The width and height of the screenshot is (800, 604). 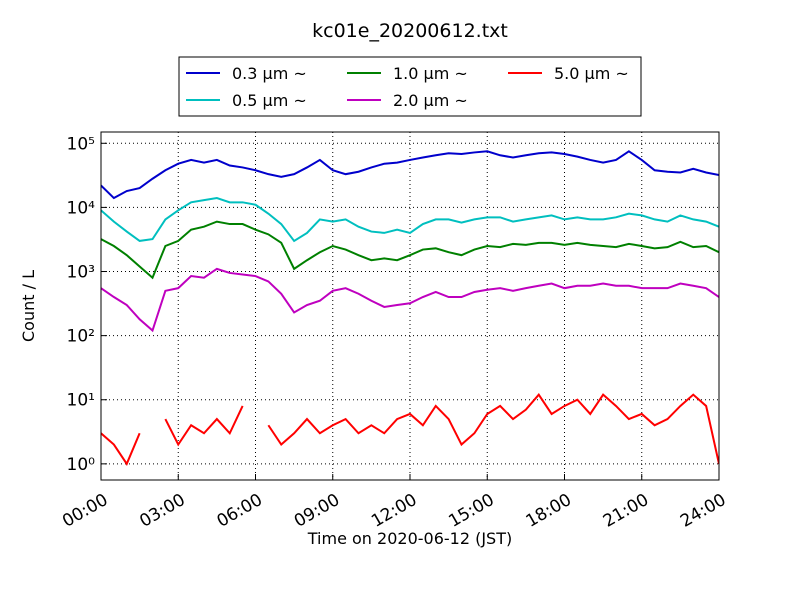 I want to click on legend-box, so click(x=410, y=86).